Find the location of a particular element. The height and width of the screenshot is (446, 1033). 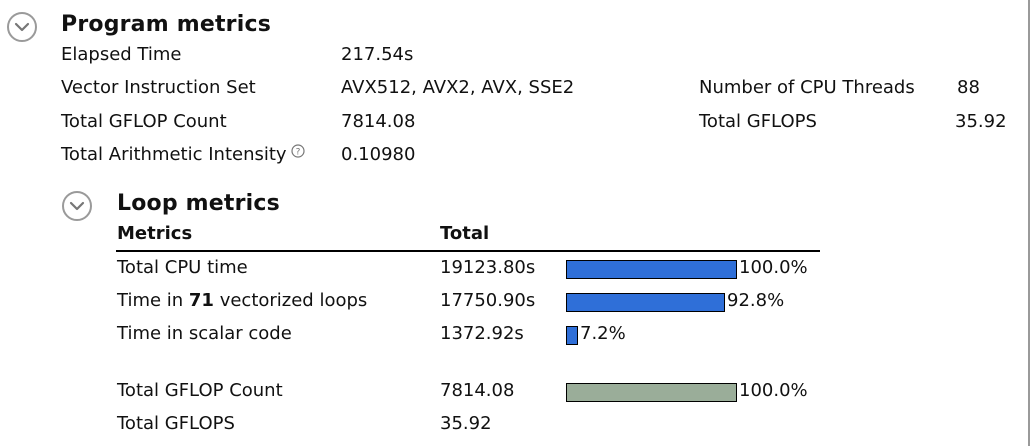

arithmetic-intensity-value: 0.10980 is located at coordinates (378, 154).